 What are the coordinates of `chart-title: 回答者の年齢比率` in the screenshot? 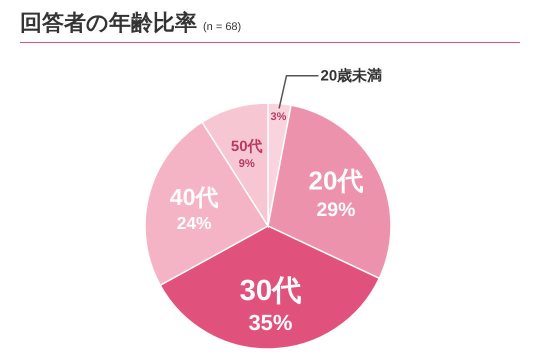 It's located at (108, 22).